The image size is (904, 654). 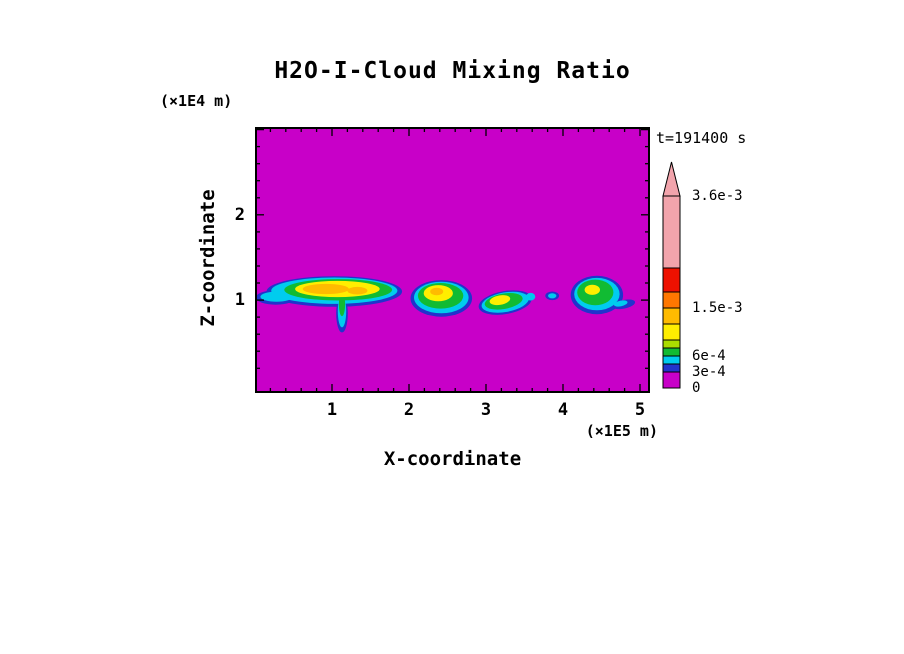 What do you see at coordinates (452, 459) in the screenshot?
I see `x-axis-label: X-coordinate` at bounding box center [452, 459].